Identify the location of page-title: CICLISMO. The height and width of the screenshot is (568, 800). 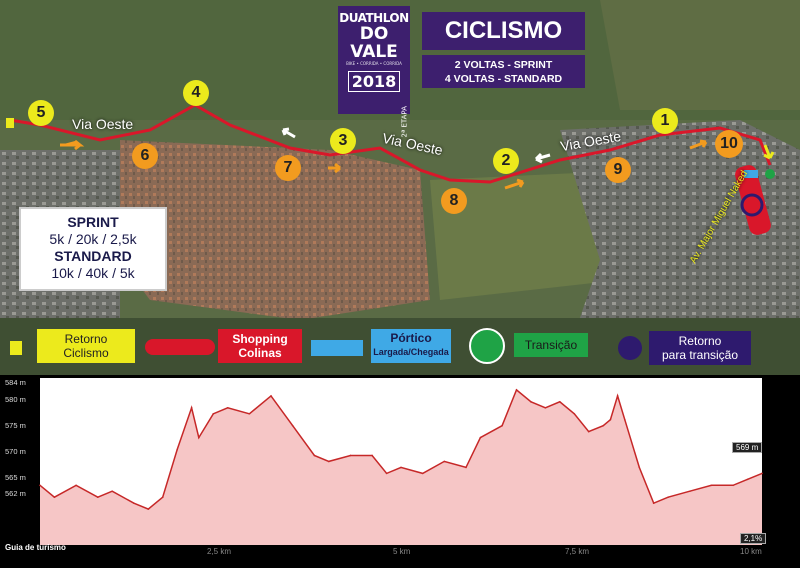
(503, 31).